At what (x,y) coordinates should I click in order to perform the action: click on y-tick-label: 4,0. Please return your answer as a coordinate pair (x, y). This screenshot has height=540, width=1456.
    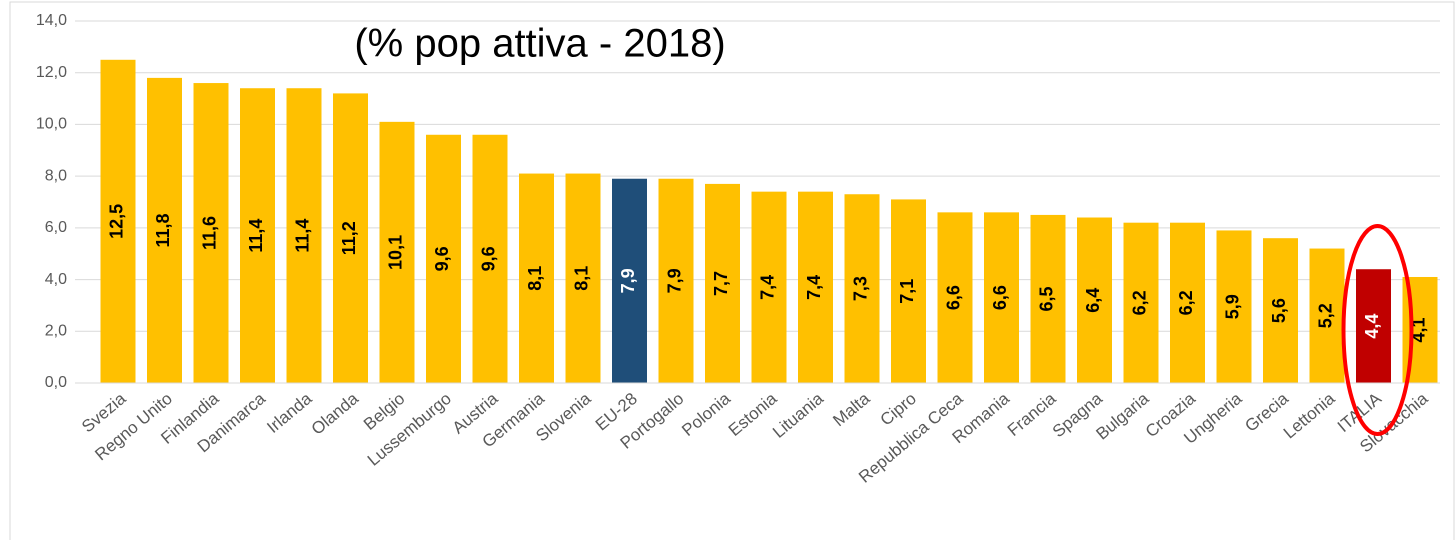
    Looking at the image, I should click on (56, 279).